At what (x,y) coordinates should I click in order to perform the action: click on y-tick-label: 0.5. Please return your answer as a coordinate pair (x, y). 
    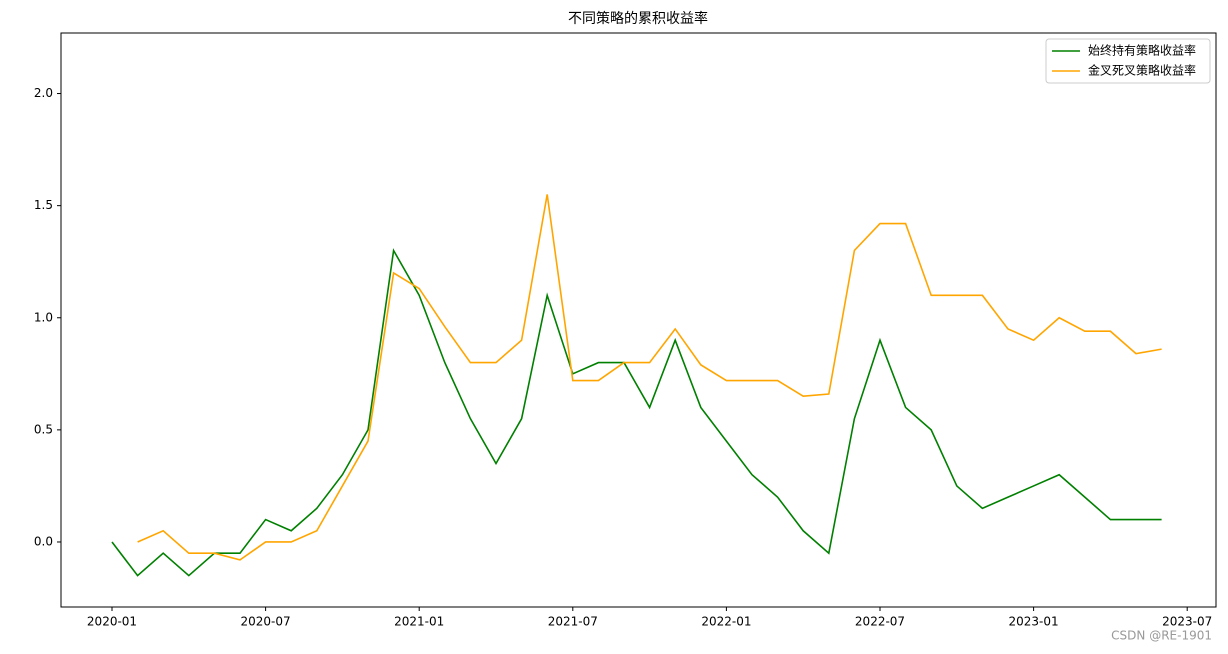
    Looking at the image, I should click on (43, 429).